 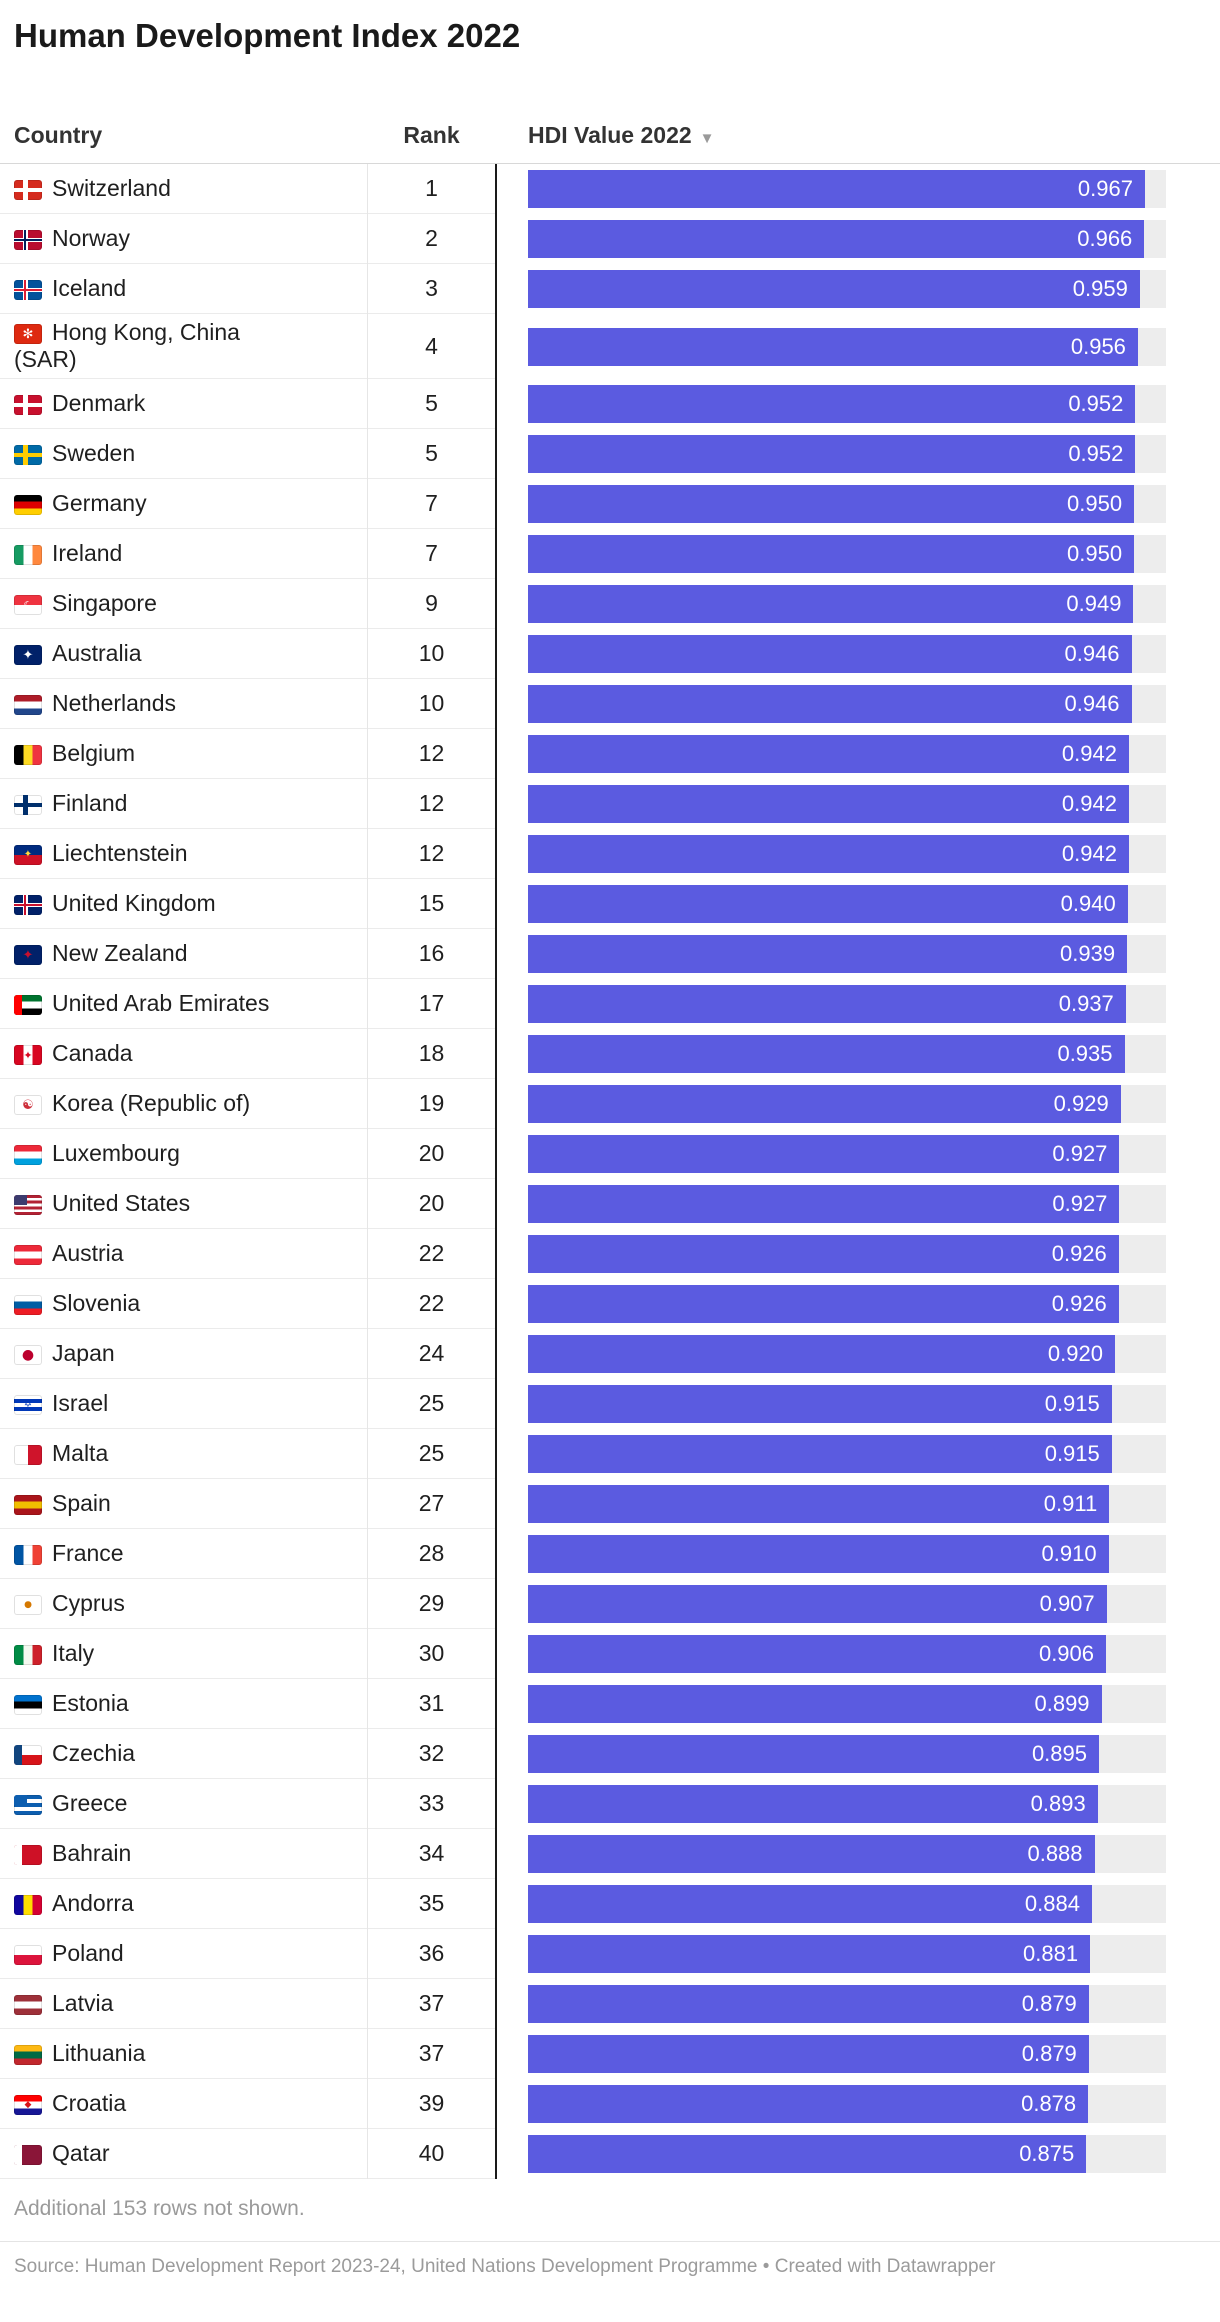 What do you see at coordinates (431, 345) in the screenshot?
I see `rank-cell: 4` at bounding box center [431, 345].